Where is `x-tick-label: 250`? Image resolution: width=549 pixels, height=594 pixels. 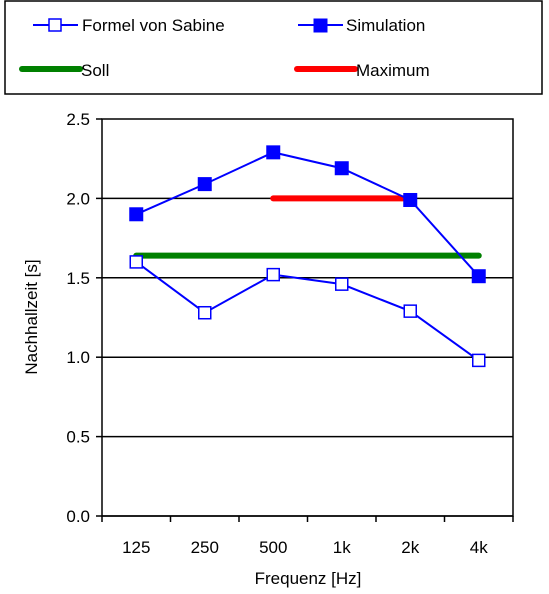
x-tick-label: 250 is located at coordinates (205, 547).